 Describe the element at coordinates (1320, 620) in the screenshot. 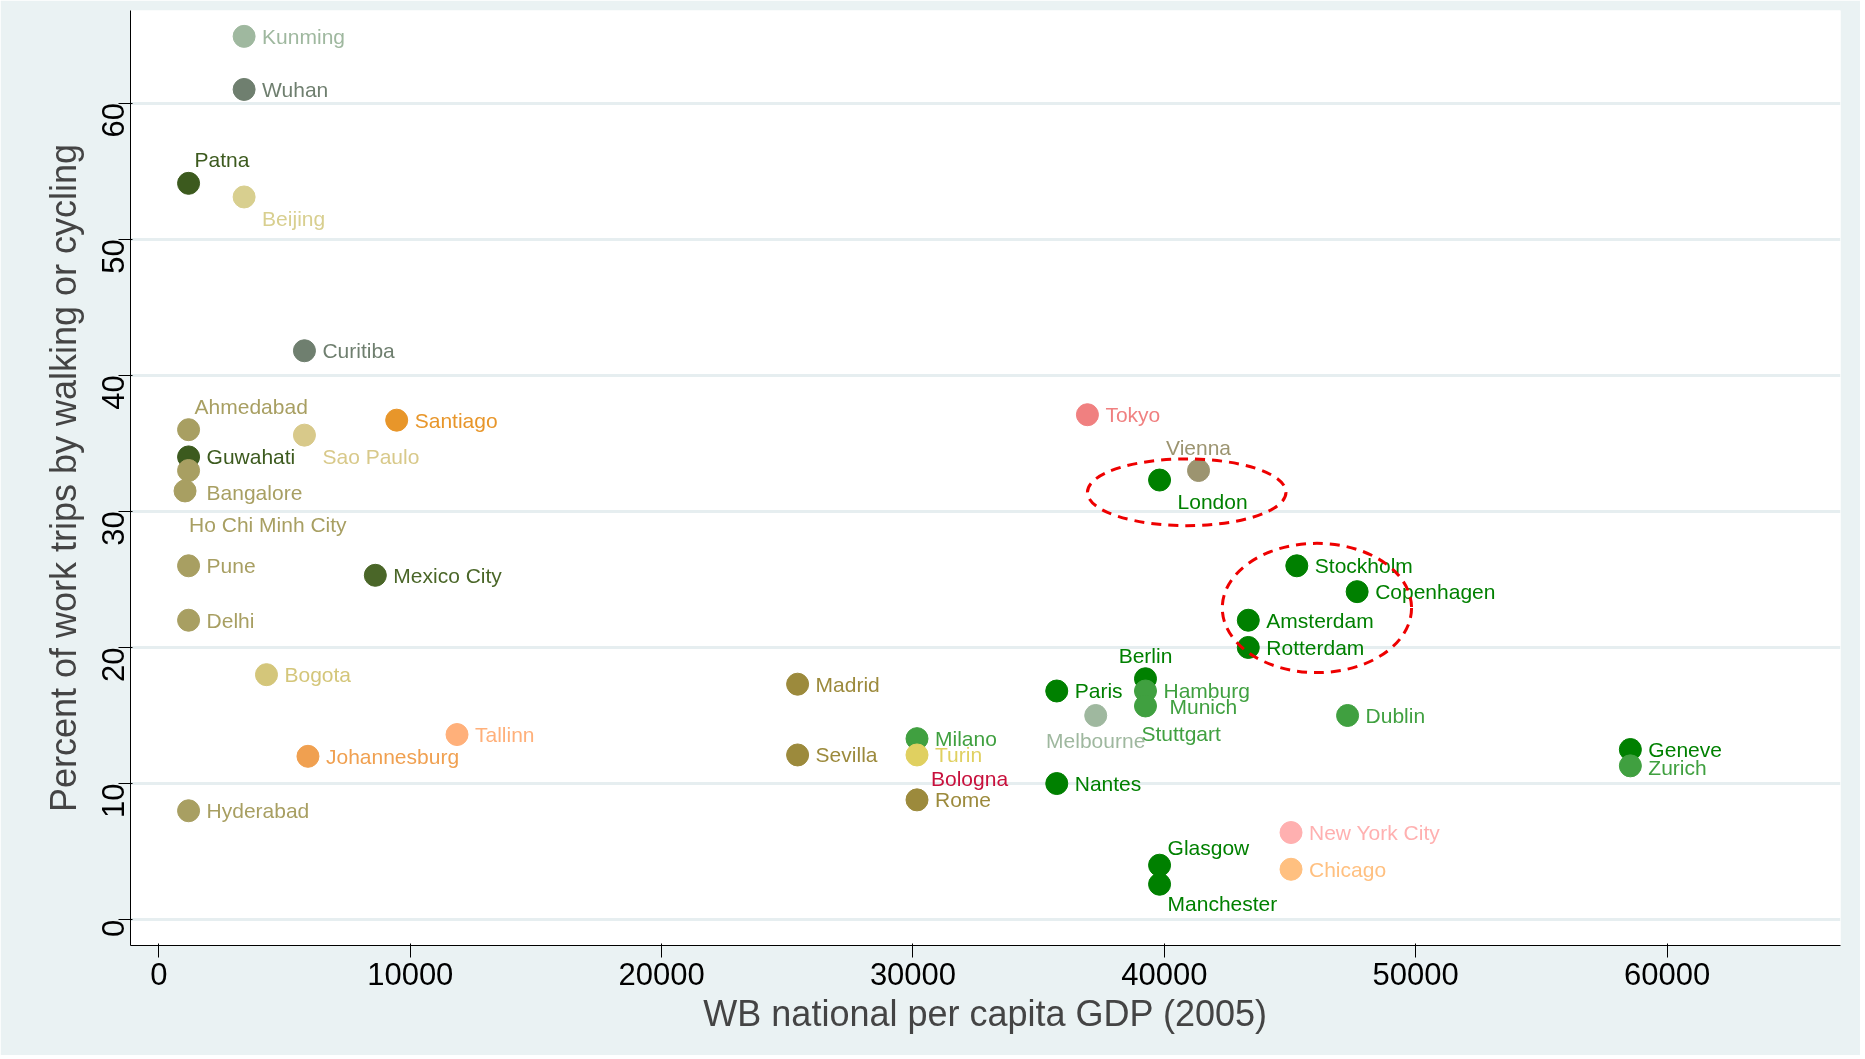

I see `series-label: Amsterdam` at that location.